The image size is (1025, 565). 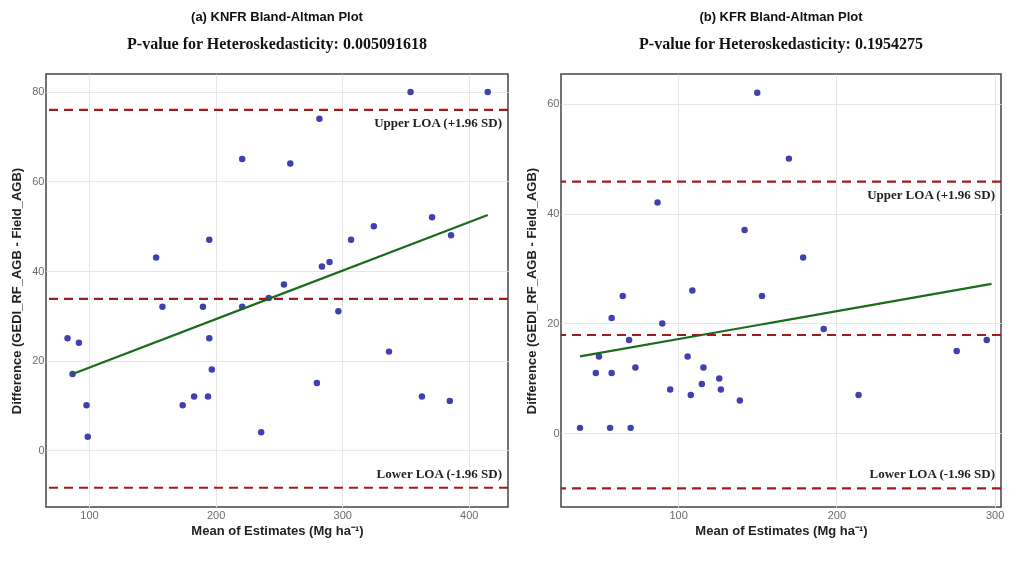 What do you see at coordinates (781, 16) in the screenshot?
I see `chart-title: (b) KFR Bland-Altman Plot` at bounding box center [781, 16].